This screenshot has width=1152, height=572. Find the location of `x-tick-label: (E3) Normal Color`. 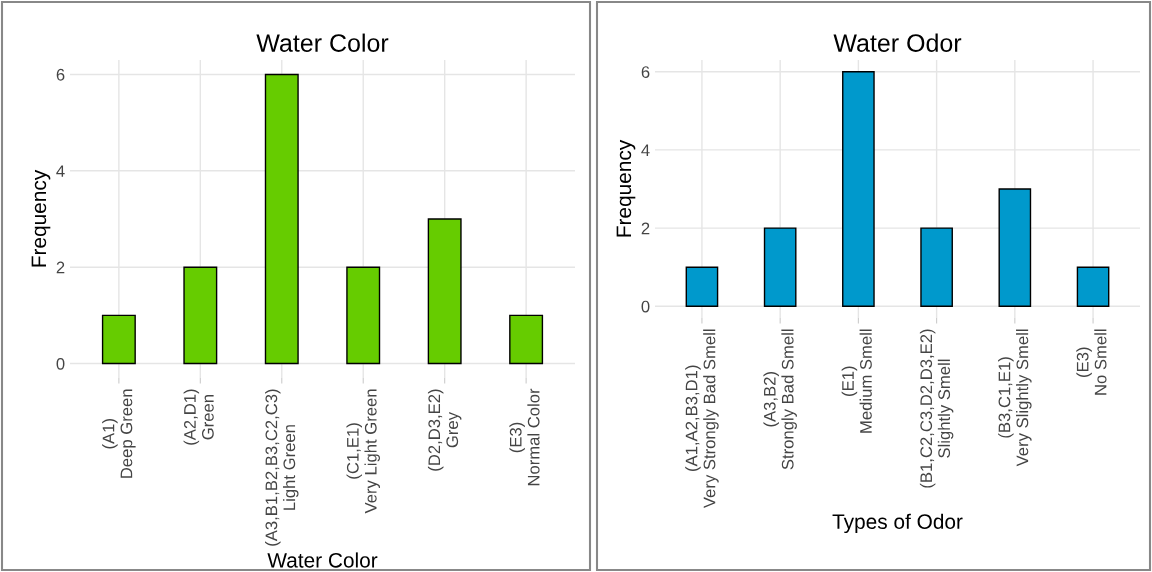

x-tick-label: (E3) Normal Color is located at coordinates (524, 437).